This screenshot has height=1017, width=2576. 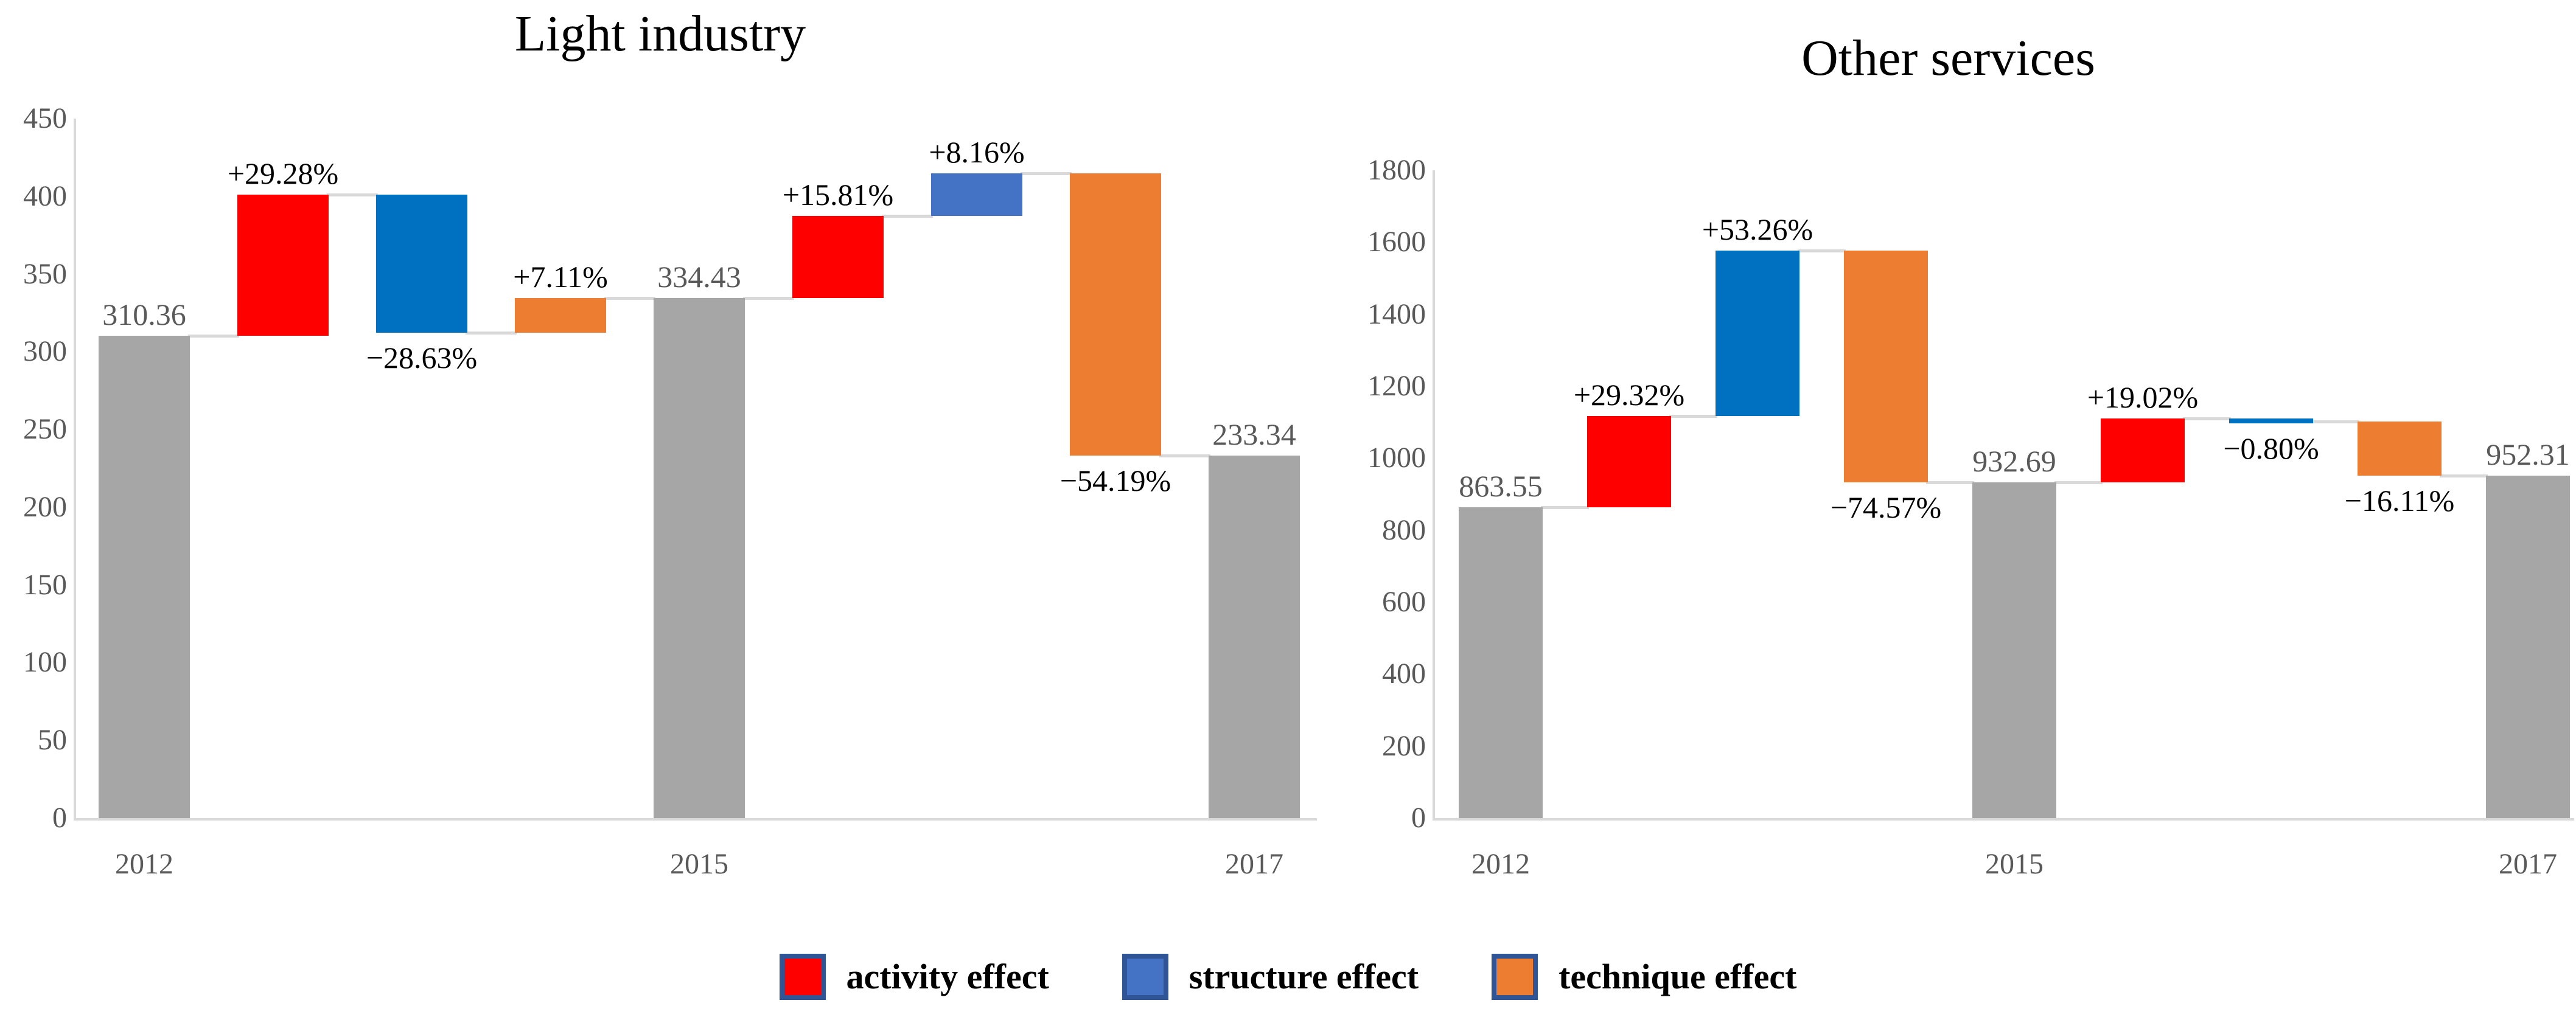 What do you see at coordinates (283, 173) in the screenshot?
I see `bar-percent-label: +29.28%` at bounding box center [283, 173].